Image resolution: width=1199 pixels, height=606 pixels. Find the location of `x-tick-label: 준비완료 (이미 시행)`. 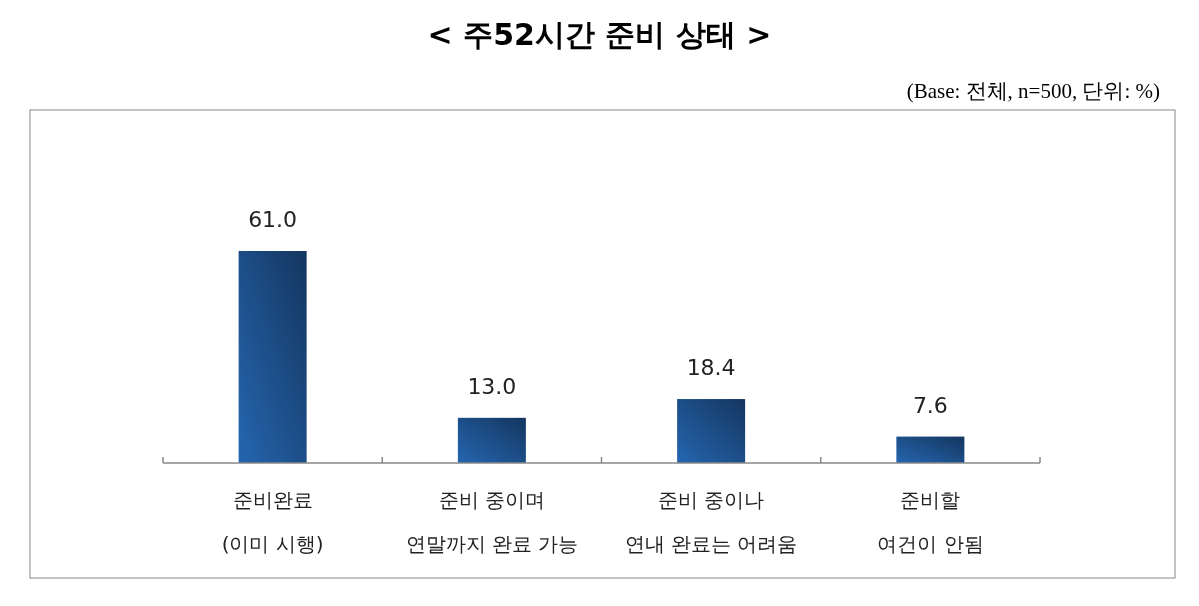

x-tick-label: 준비완료 (이미 시행) is located at coordinates (272, 522).